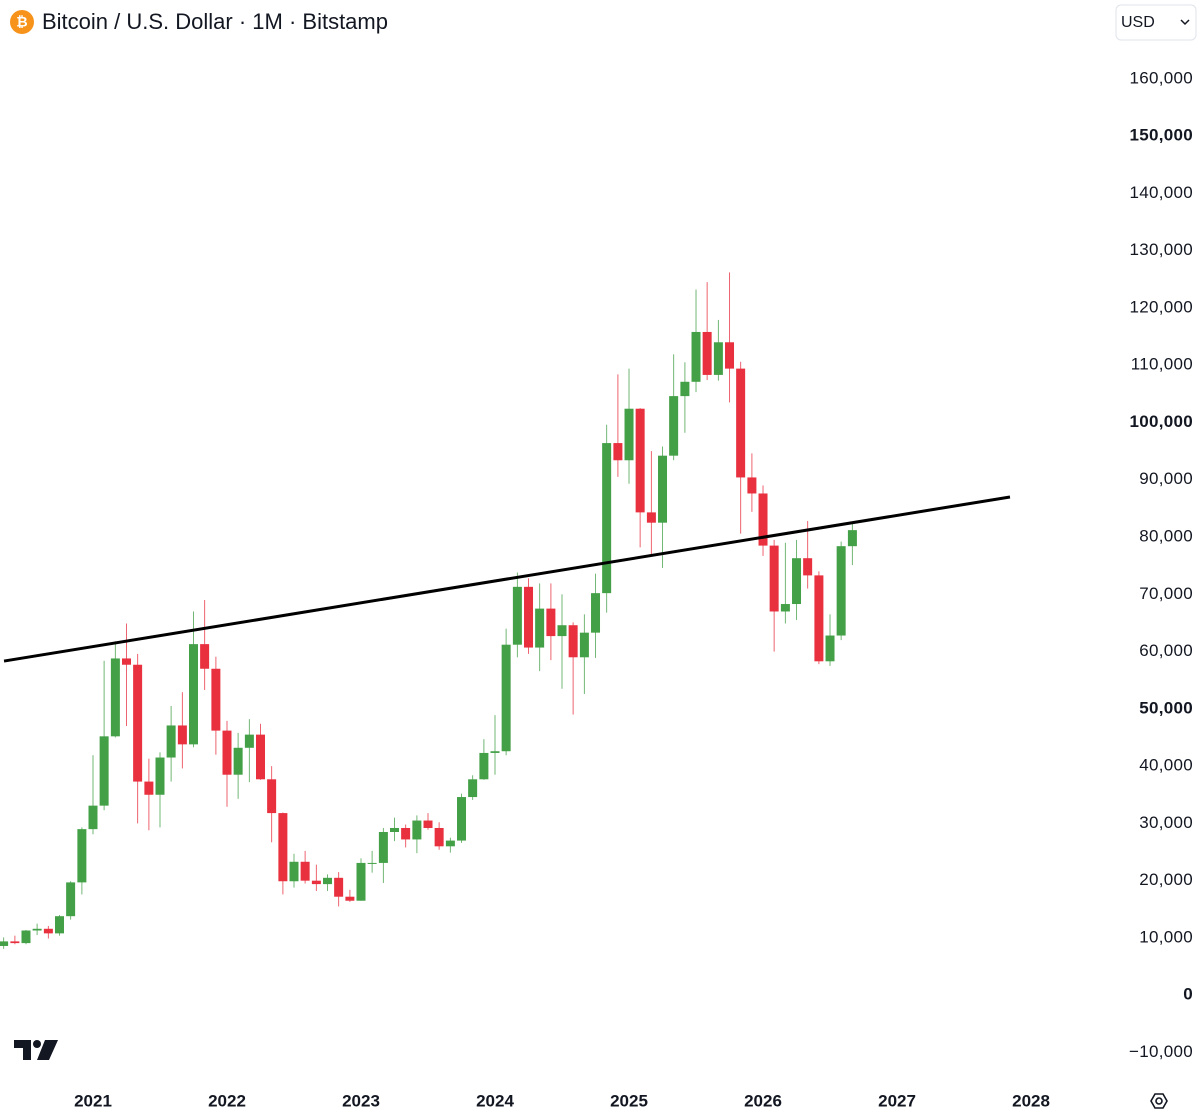 This screenshot has height=1117, width=1200. Describe the element at coordinates (1166, 765) in the screenshot. I see `y-tick-label: 40,000` at that location.